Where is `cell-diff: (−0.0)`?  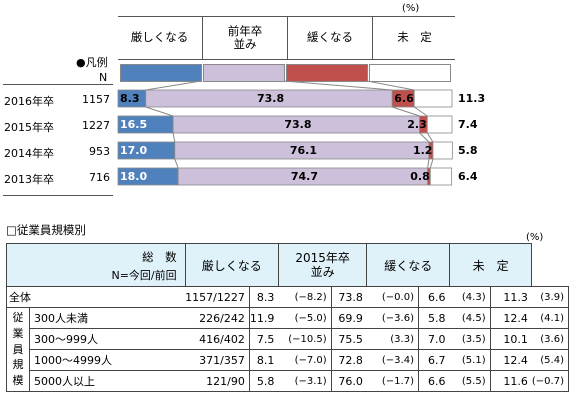 cell-diff: (−0.0) is located at coordinates (392, 297).